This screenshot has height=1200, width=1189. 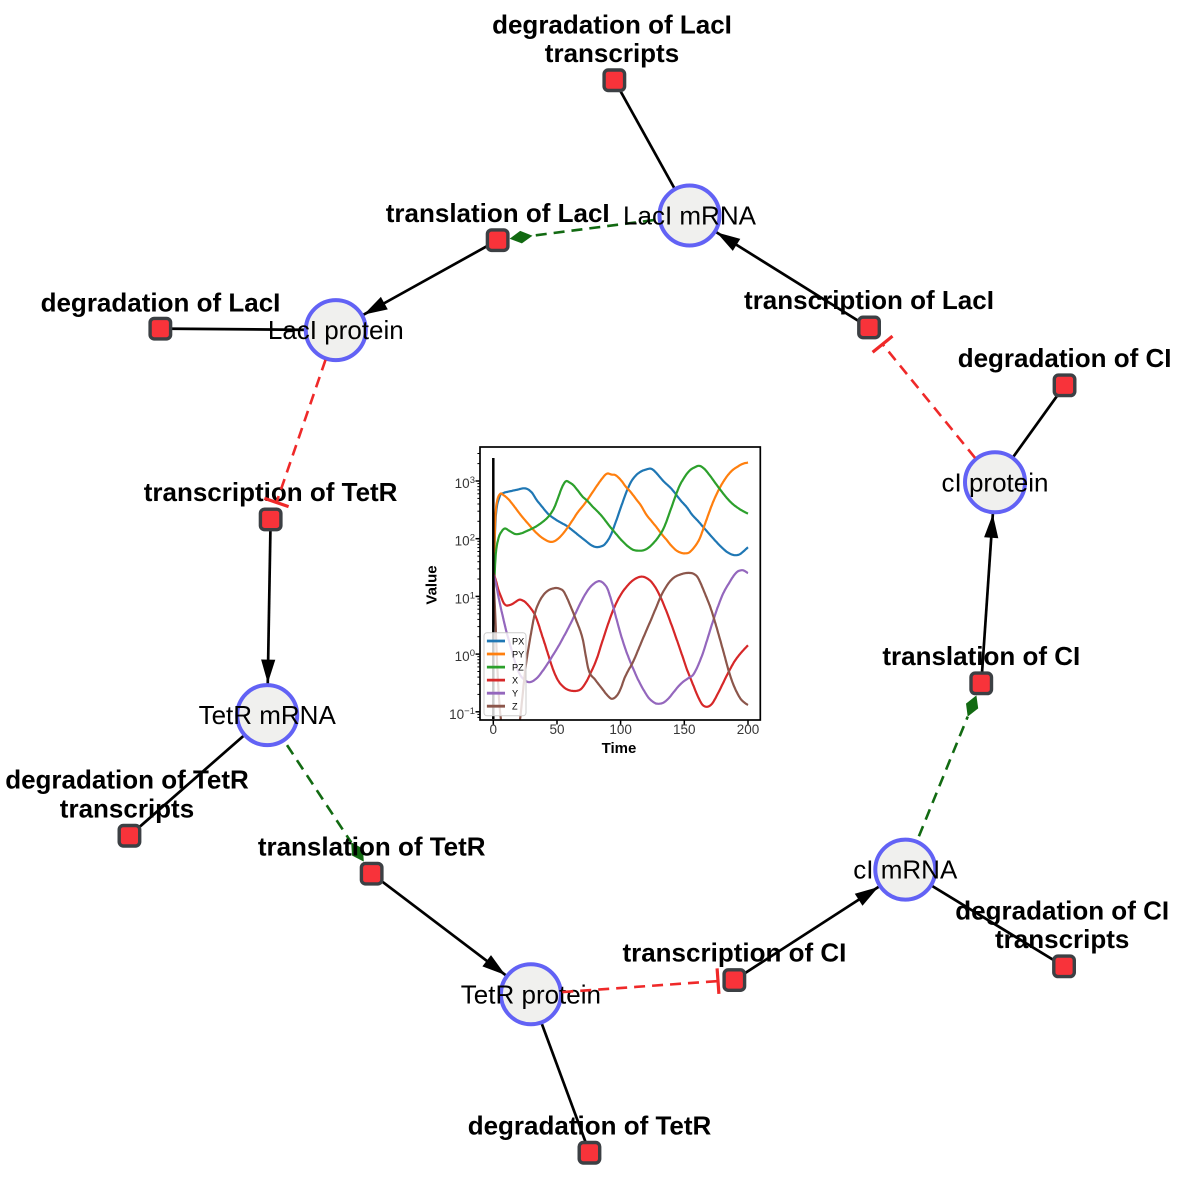 I want to click on svg-text: TetR protein, so click(x=531, y=994).